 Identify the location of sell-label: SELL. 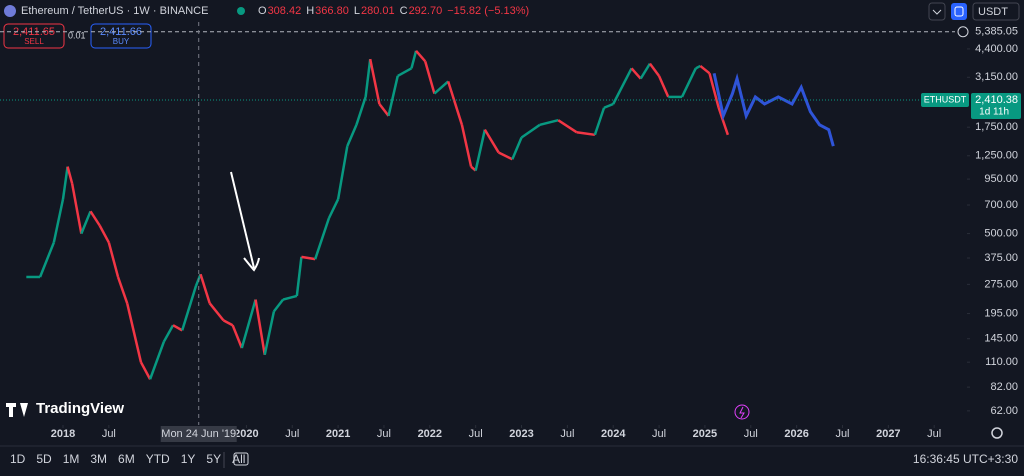
(34, 41).